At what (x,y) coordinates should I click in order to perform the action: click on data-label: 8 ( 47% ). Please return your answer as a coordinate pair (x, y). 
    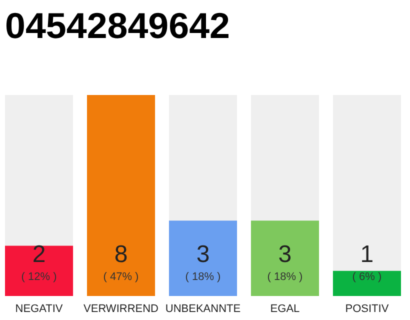
    Looking at the image, I should click on (121, 262).